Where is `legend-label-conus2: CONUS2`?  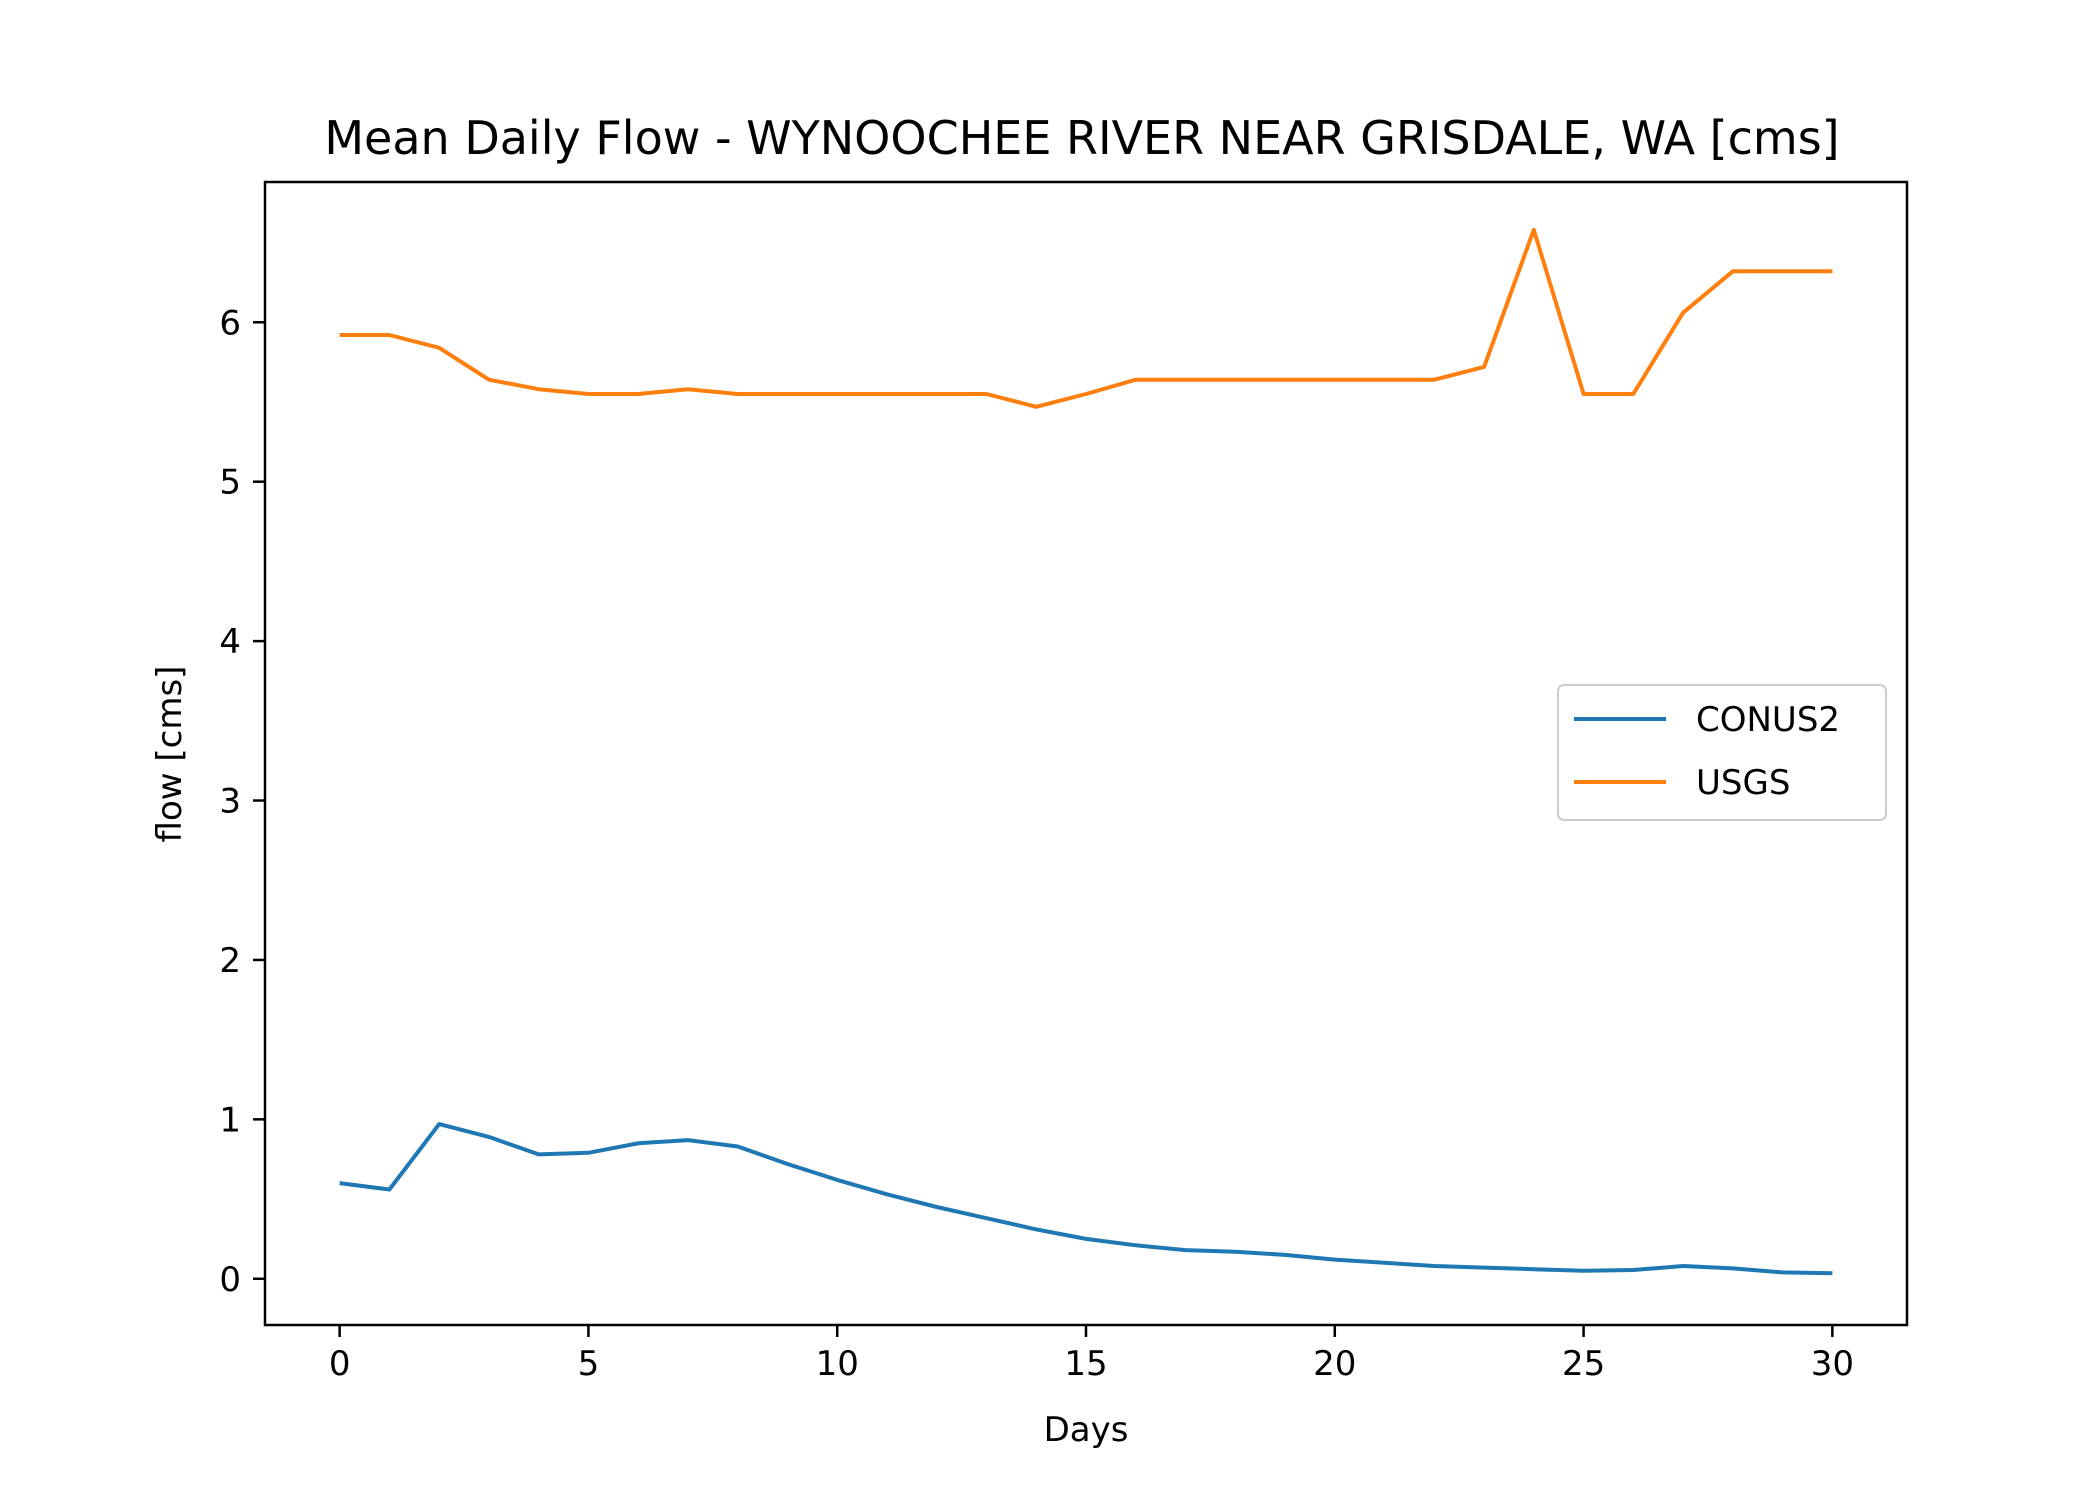
legend-label-conus2: CONUS2 is located at coordinates (1768, 720).